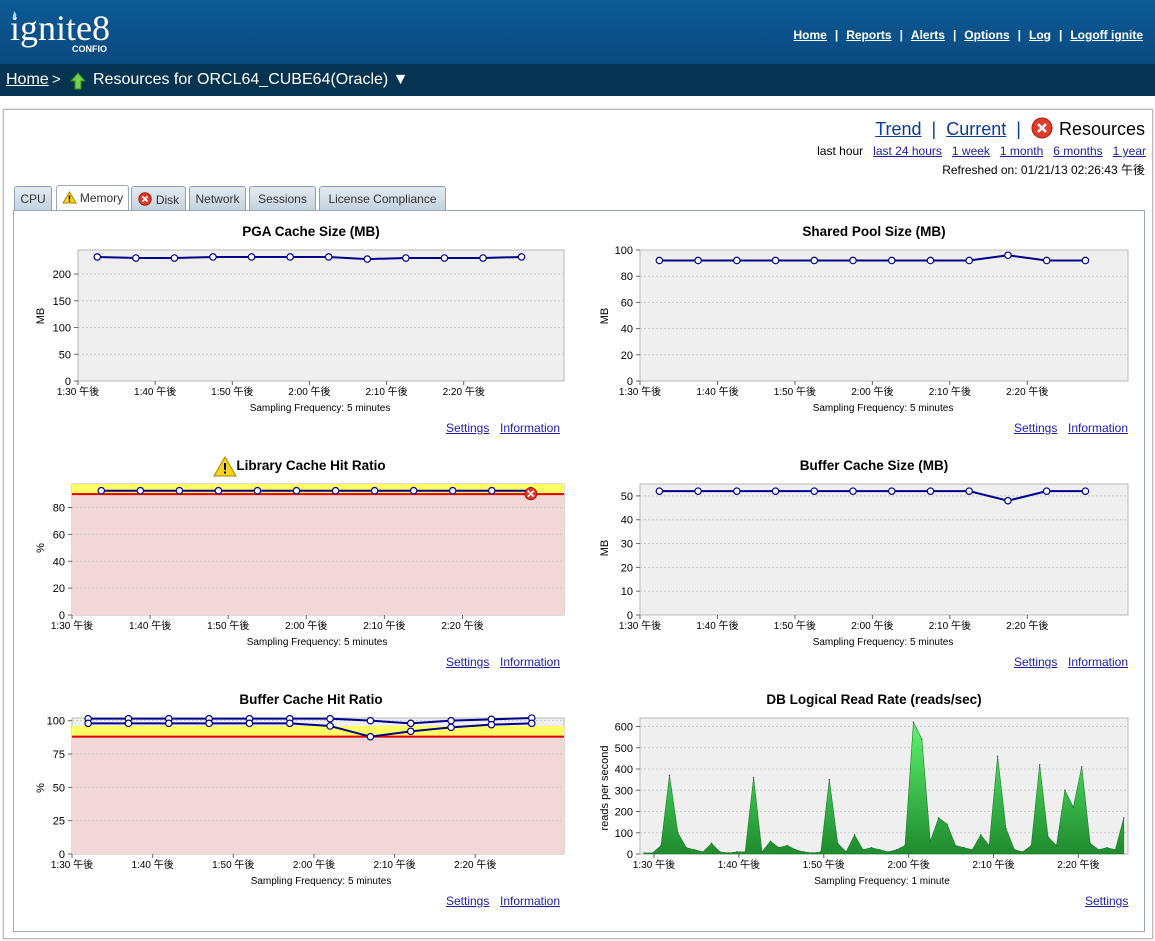 The width and height of the screenshot is (1155, 941). Describe the element at coordinates (89, 49) in the screenshot. I see `logo-subtext: CONFIO` at that location.